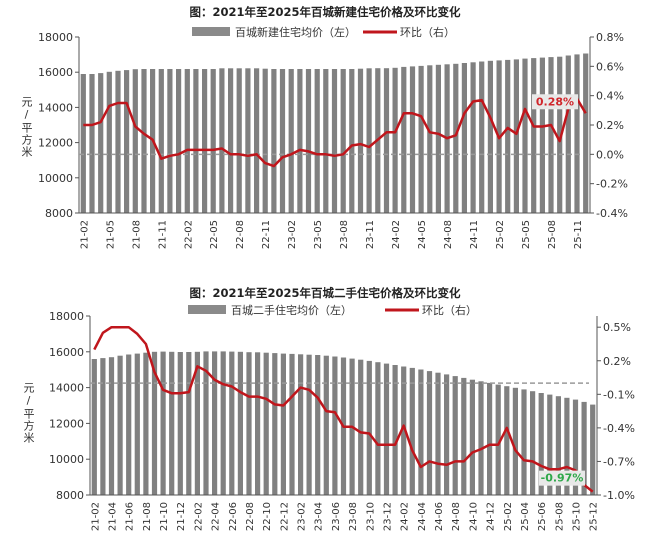 The height and width of the screenshot is (544, 650). I want to click on x-tick-label: 23-06, so click(336, 516).